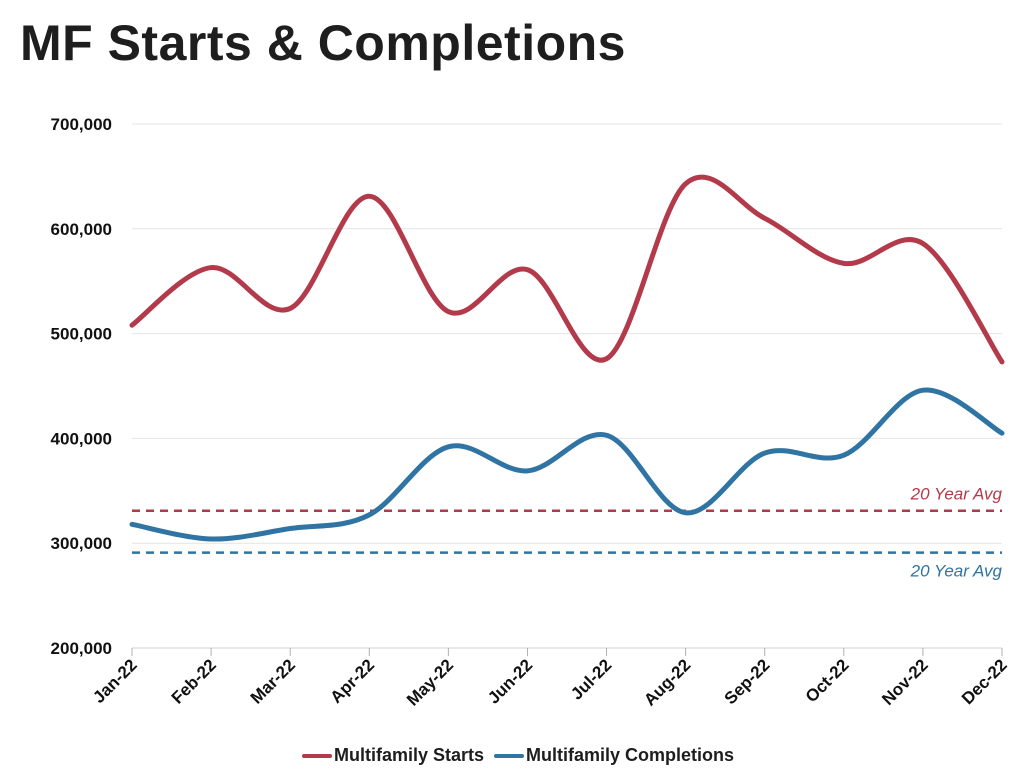 Image resolution: width=1036 pixels, height=776 pixels. What do you see at coordinates (81, 229) in the screenshot?
I see `y-tick-label: 600,000` at bounding box center [81, 229].